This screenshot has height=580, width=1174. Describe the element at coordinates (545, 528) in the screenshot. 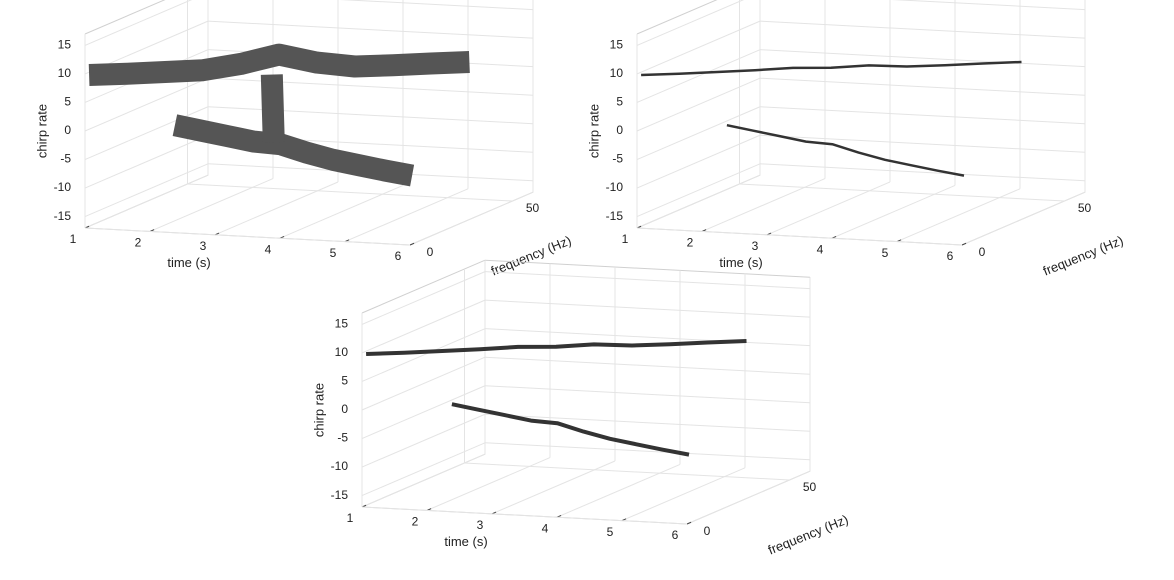

I see `x-tick-label: 4` at that location.